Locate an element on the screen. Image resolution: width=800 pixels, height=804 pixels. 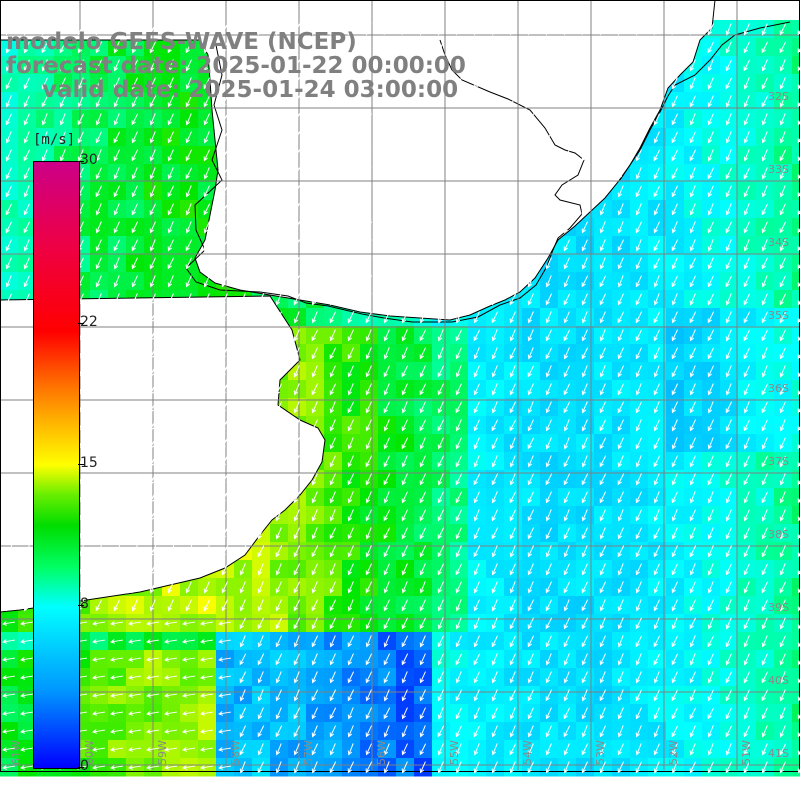
title-model: modelo GEFS-WAVE (NCEP) is located at coordinates (181, 42).